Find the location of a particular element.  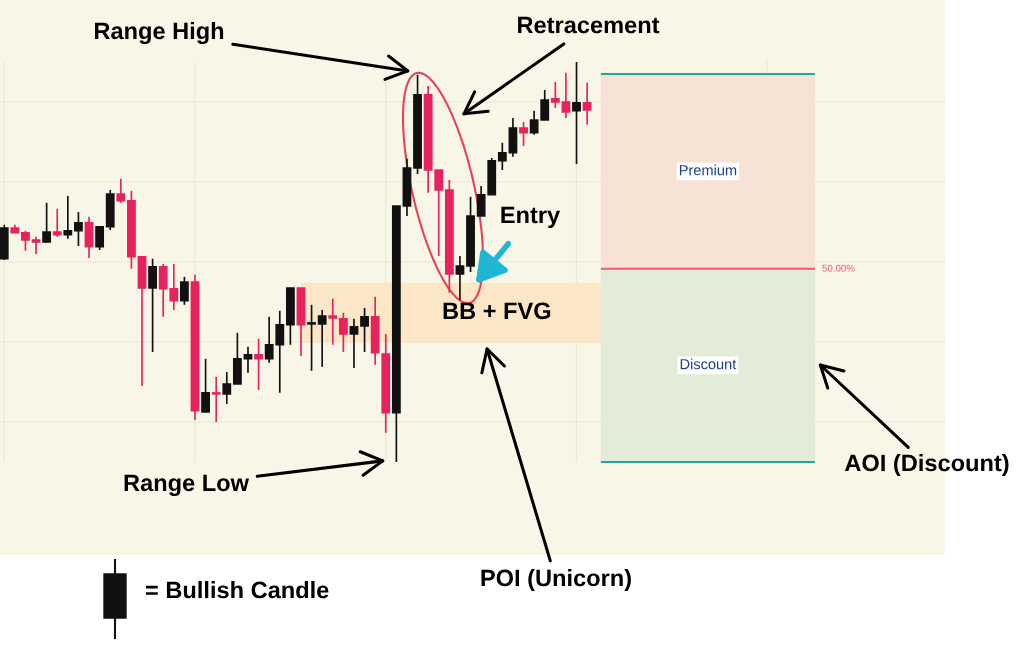

text: = Bullish Candle is located at coordinates (237, 589).